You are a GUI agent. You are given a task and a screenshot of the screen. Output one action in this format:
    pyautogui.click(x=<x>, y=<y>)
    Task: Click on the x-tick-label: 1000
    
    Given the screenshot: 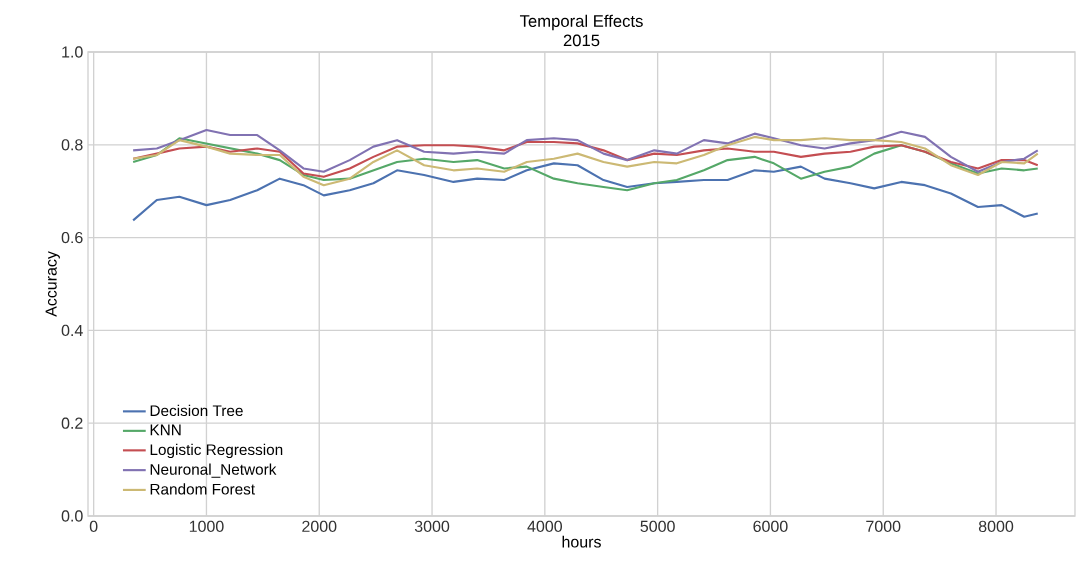 What is the action you would take?
    pyautogui.click(x=206, y=526)
    